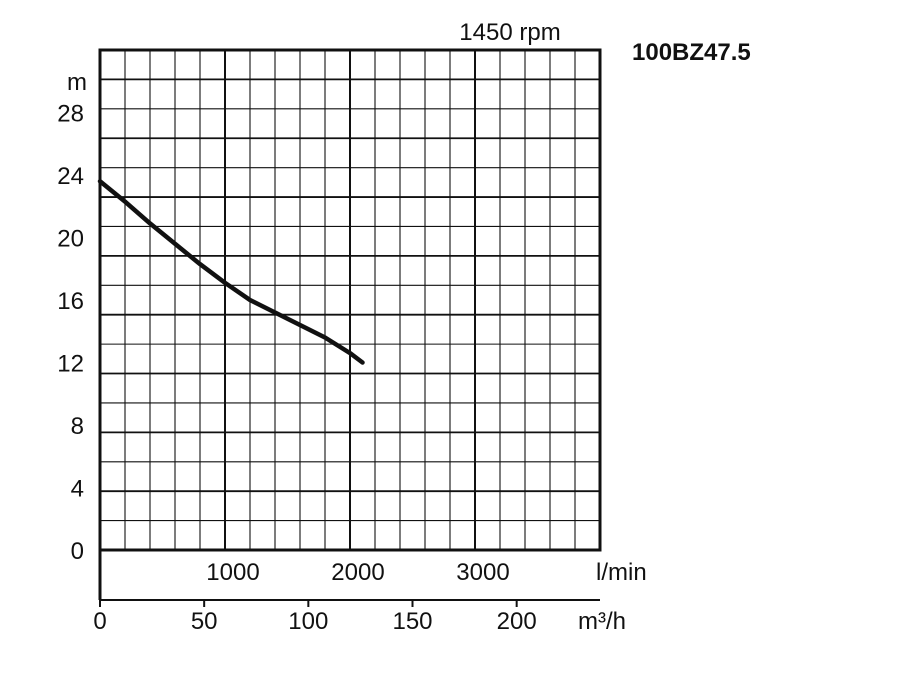 The width and height of the screenshot is (900, 700). I want to click on x2-tick-label: 50, so click(204, 621).